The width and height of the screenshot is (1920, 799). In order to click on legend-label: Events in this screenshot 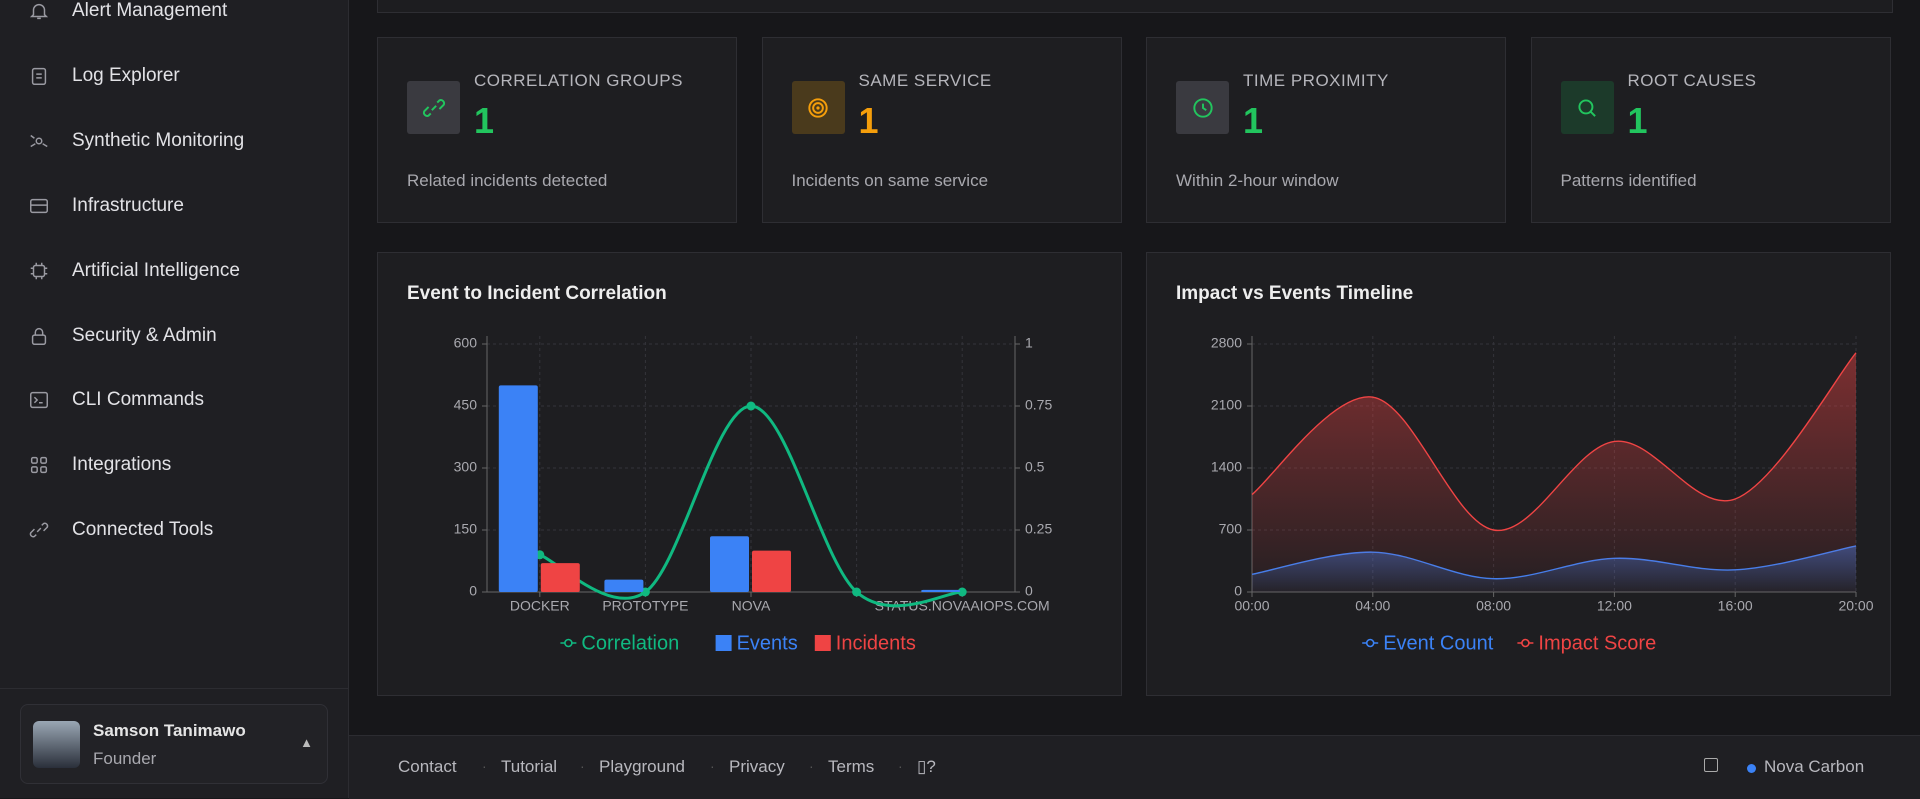, I will do `click(767, 643)`.